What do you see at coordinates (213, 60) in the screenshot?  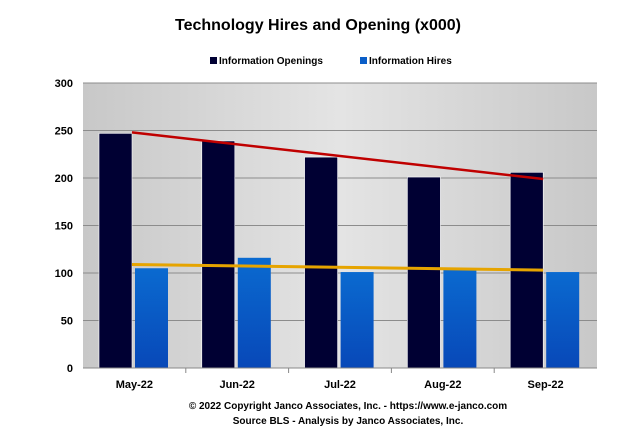 I see `legend-swatch-openings` at bounding box center [213, 60].